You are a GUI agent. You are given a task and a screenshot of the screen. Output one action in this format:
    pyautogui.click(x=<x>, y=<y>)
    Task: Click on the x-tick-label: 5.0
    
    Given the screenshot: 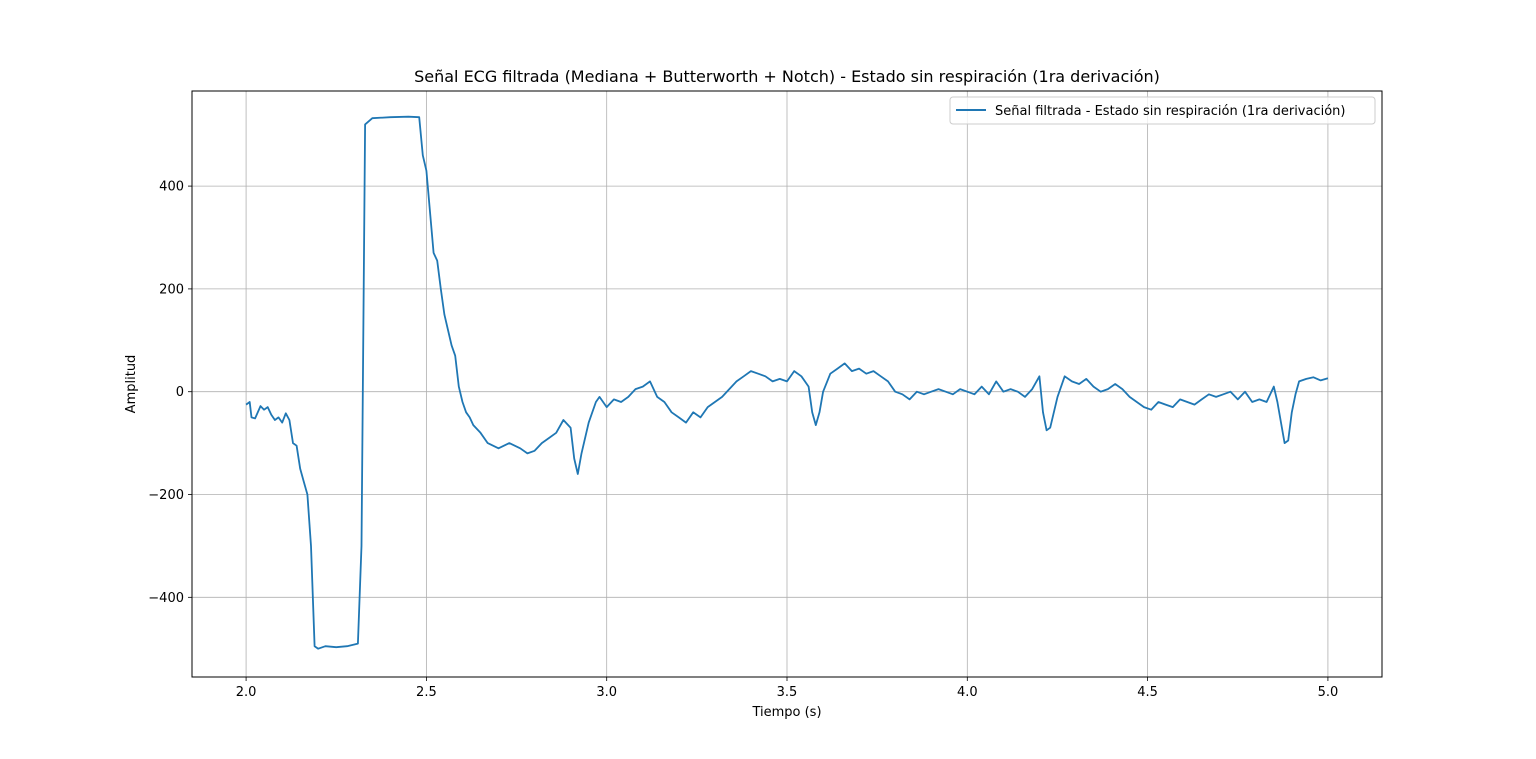 What is the action you would take?
    pyautogui.click(x=1328, y=692)
    